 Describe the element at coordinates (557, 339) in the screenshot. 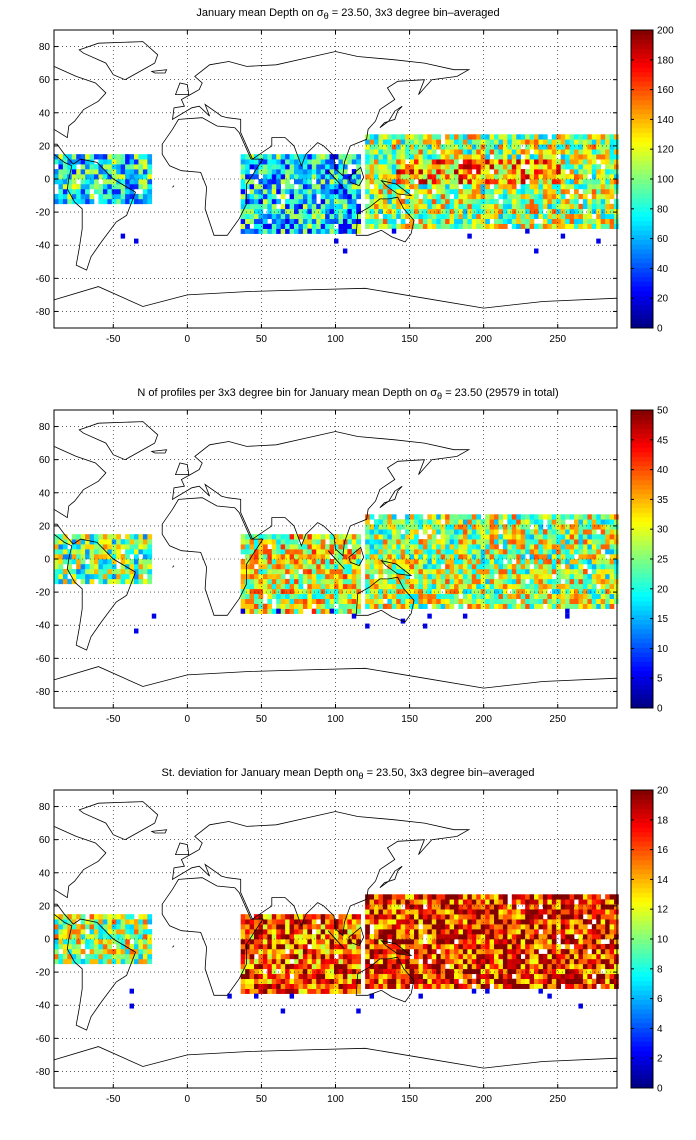

I see `x-tick-label: 250` at that location.